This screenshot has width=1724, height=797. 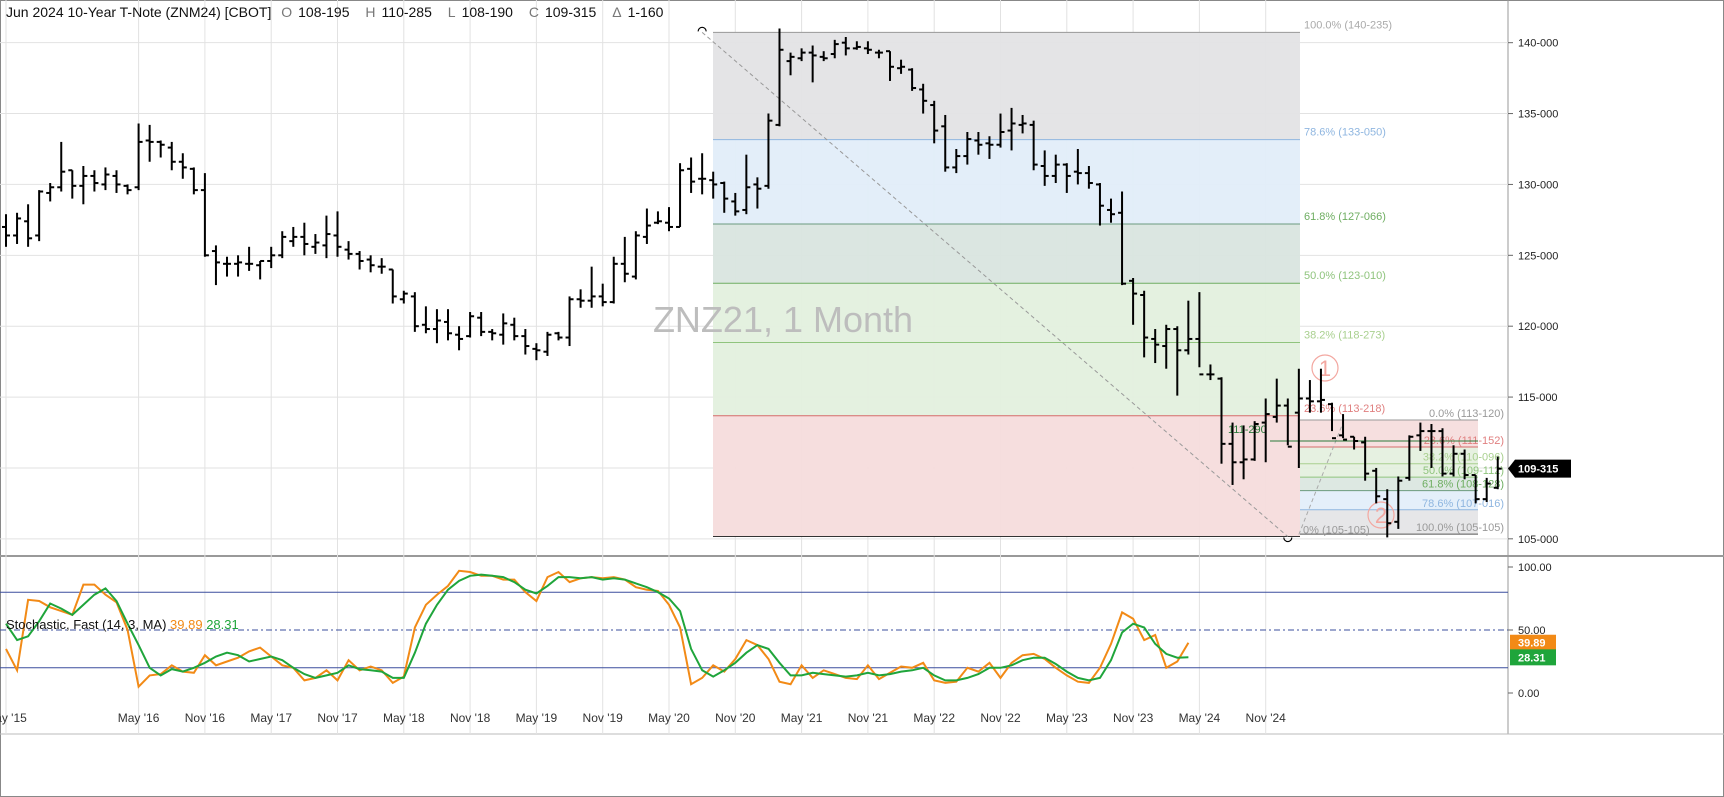 I want to click on fib-minor-label: 78.6% (107-016), so click(x=1463, y=504).